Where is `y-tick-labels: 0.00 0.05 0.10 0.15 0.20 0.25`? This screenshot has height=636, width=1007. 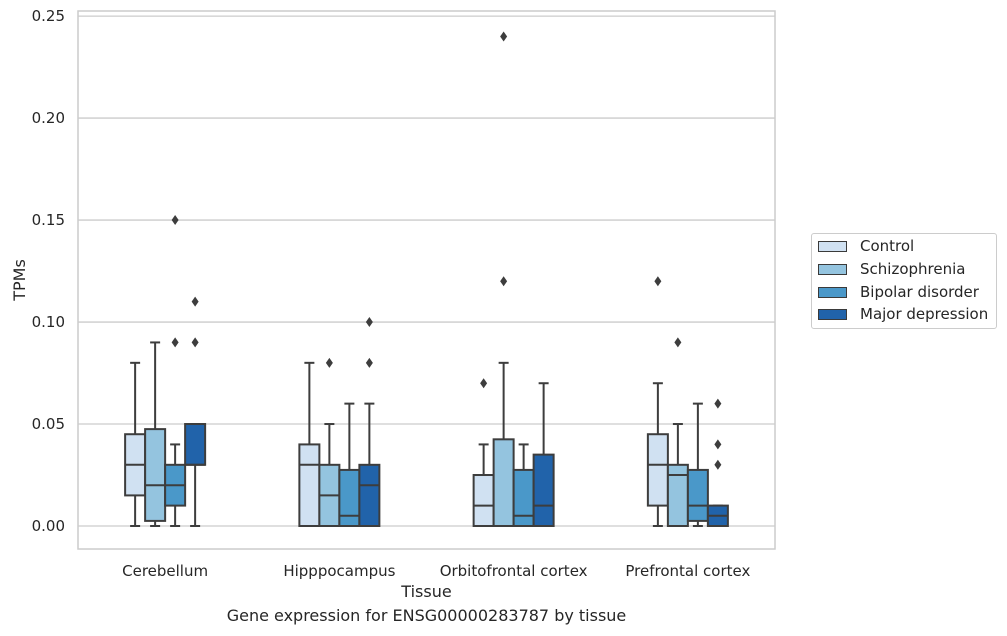 y-tick-labels: 0.00 0.05 0.10 0.15 0.20 0.25 is located at coordinates (48, 271).